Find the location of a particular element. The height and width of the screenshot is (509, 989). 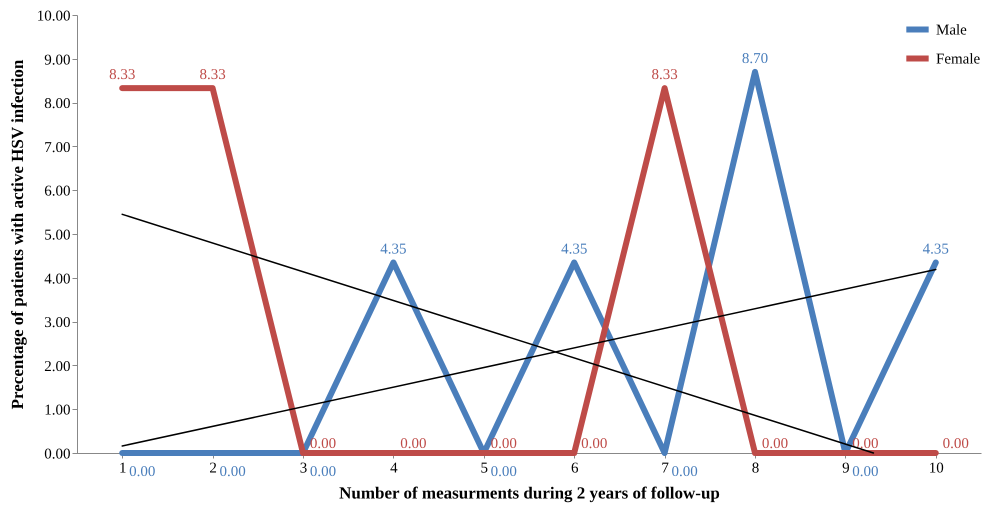

x-tick-label: 10 is located at coordinates (936, 468).